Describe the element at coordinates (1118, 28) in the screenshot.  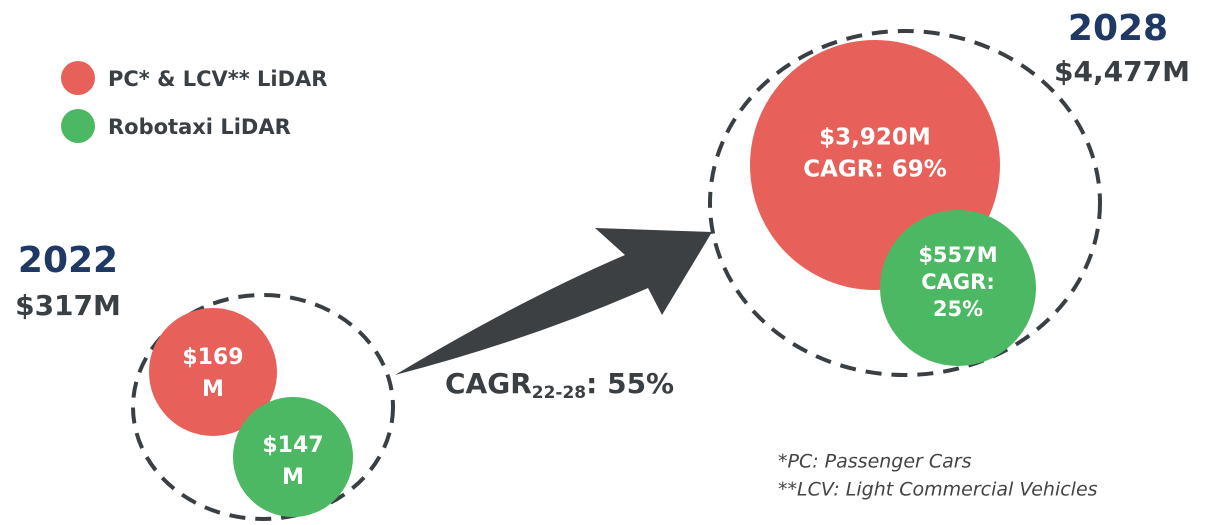
I see `year: 2028` at that location.